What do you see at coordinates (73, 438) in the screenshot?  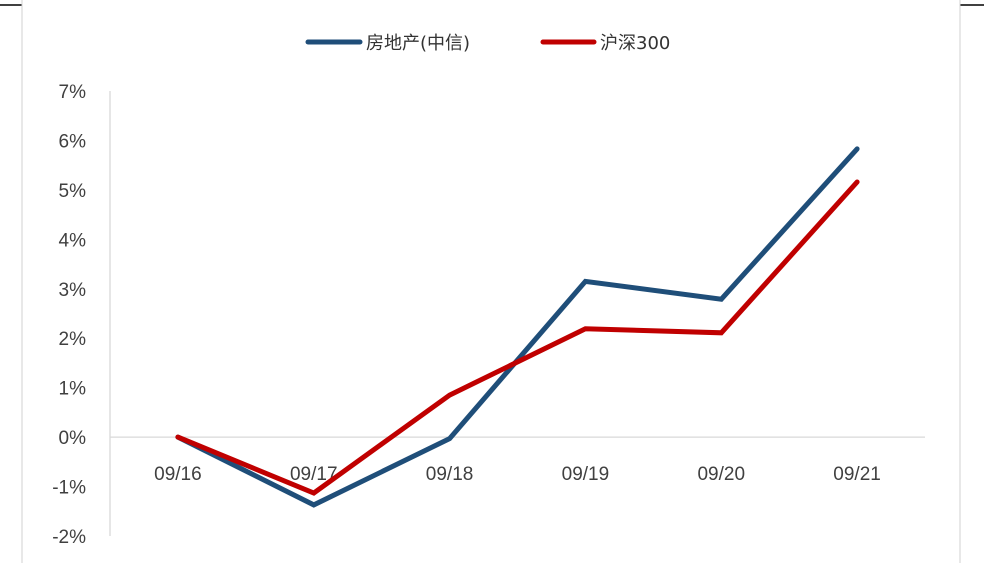 I see `y-tick-label: 0%` at bounding box center [73, 438].